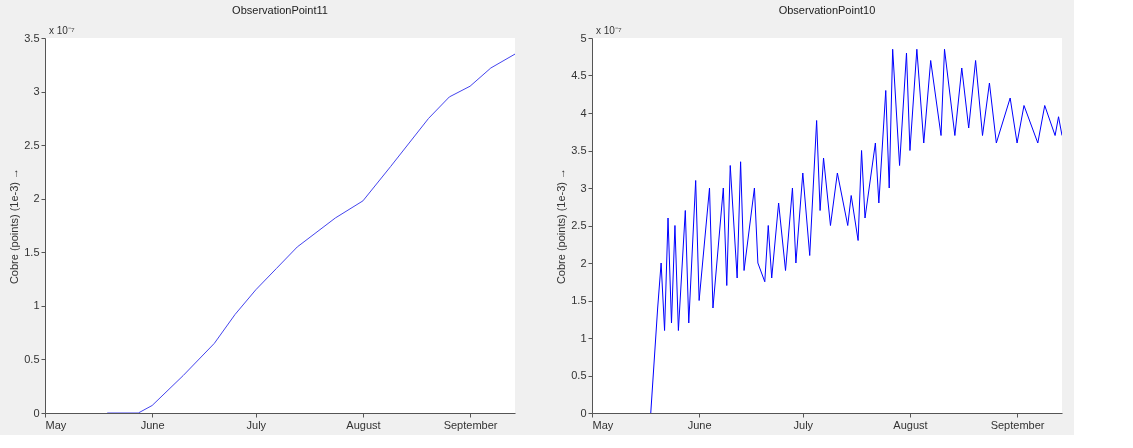 This screenshot has height=448, width=1133. What do you see at coordinates (583, 112) in the screenshot?
I see `y-tick-label: 4` at bounding box center [583, 112].